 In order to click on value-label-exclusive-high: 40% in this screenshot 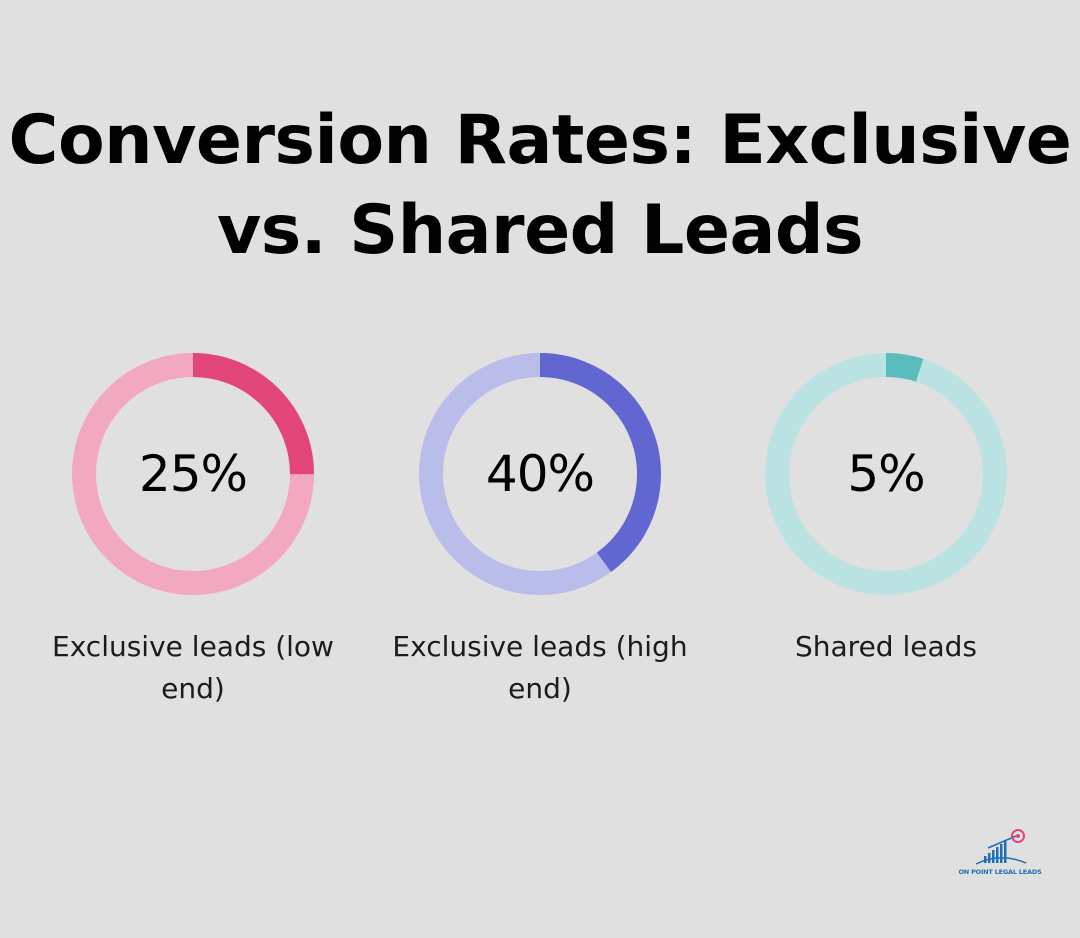, I will do `click(540, 474)`.